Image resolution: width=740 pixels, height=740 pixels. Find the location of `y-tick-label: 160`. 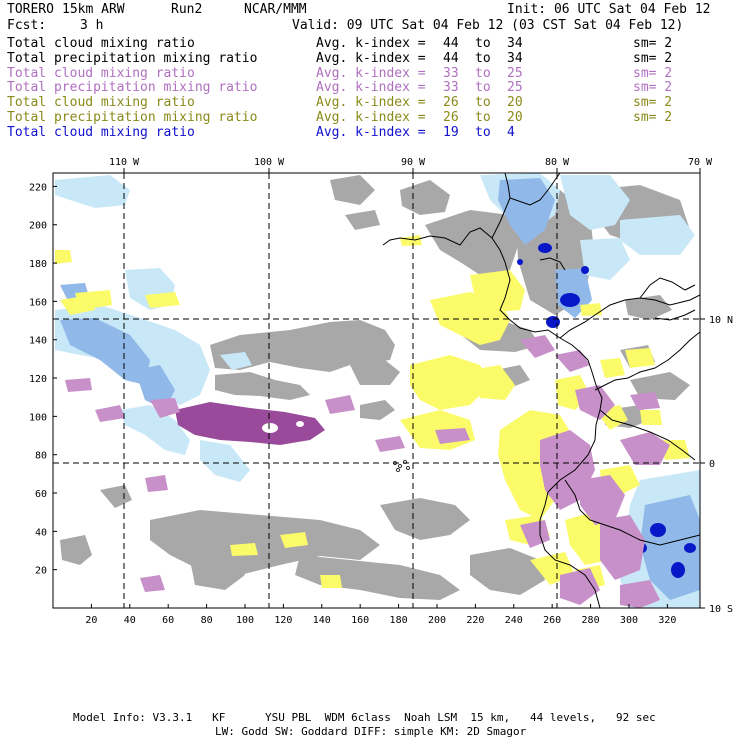

y-tick-label: 160 is located at coordinates (38, 302).